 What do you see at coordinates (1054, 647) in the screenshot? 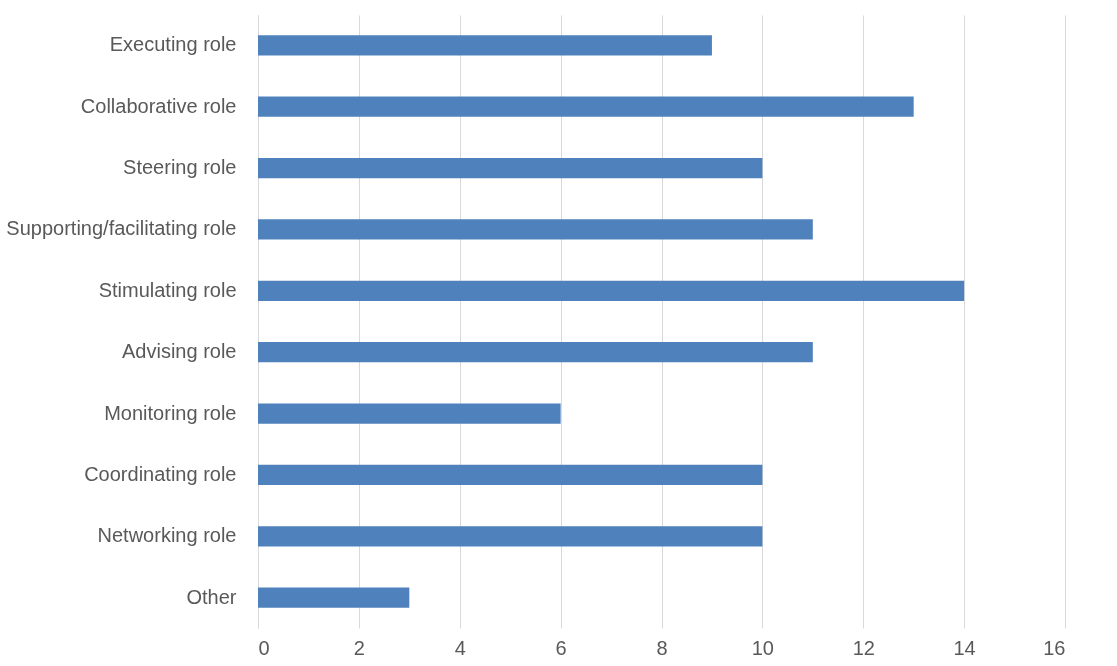
I see `x-tick-label: 16` at bounding box center [1054, 647].